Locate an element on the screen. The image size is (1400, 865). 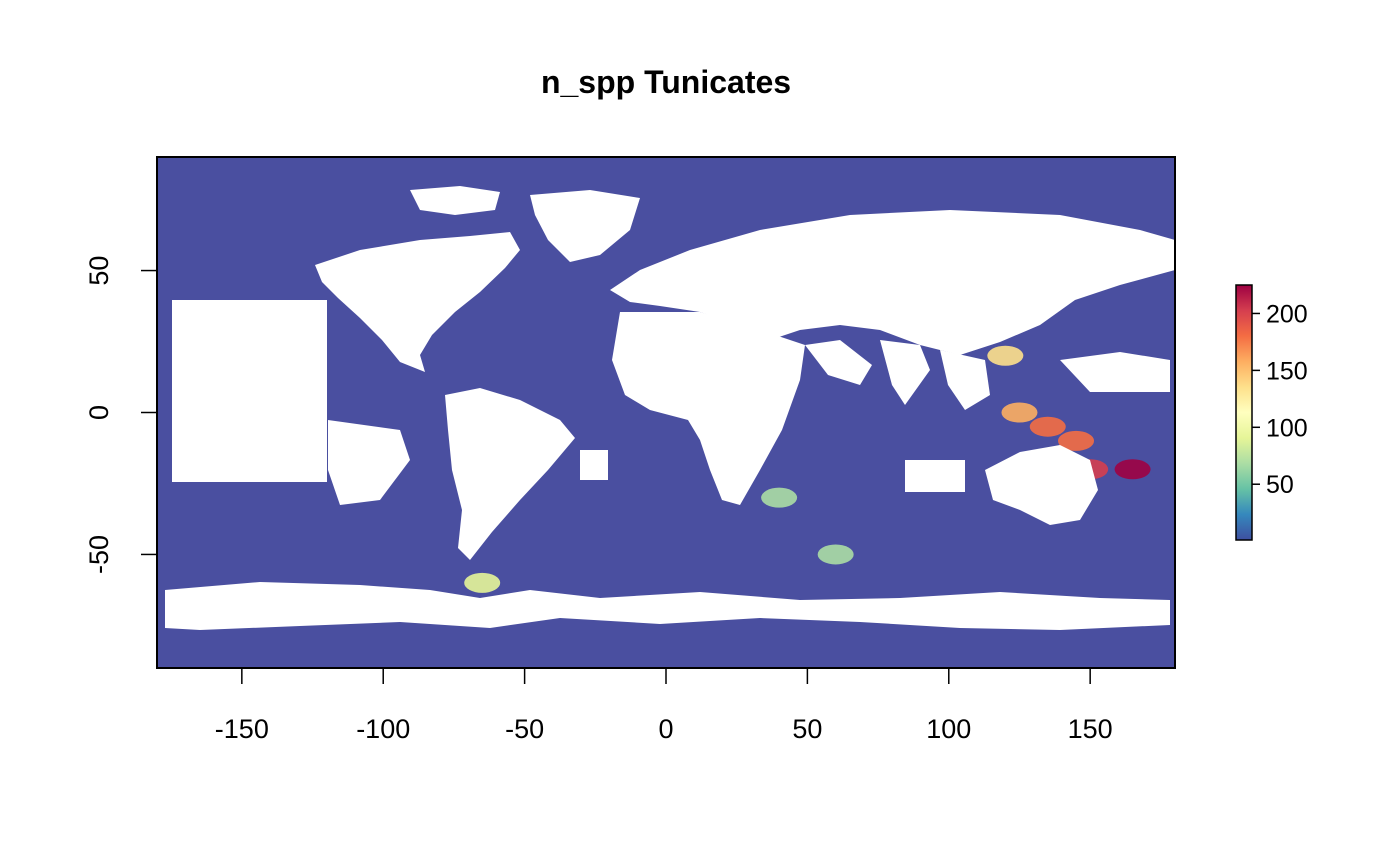
y-tick-label: 0 is located at coordinates (99, 412).